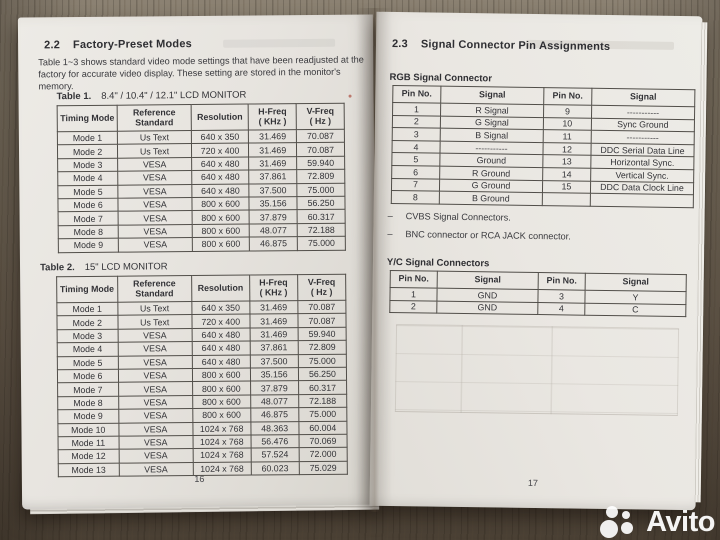  Describe the element at coordinates (57, 268) in the screenshot. I see `table2-caption-label: Table 2.` at that location.